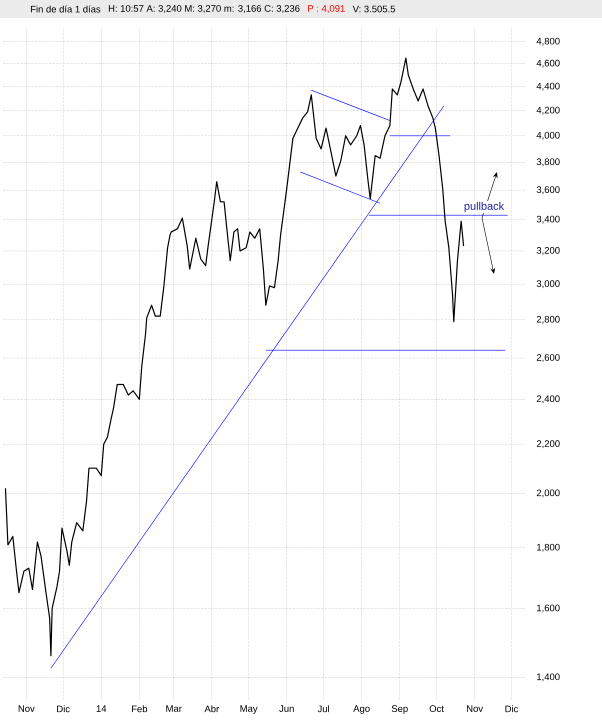  What do you see at coordinates (323, 708) in the screenshot?
I see `x-tick-label: Jul` at bounding box center [323, 708].